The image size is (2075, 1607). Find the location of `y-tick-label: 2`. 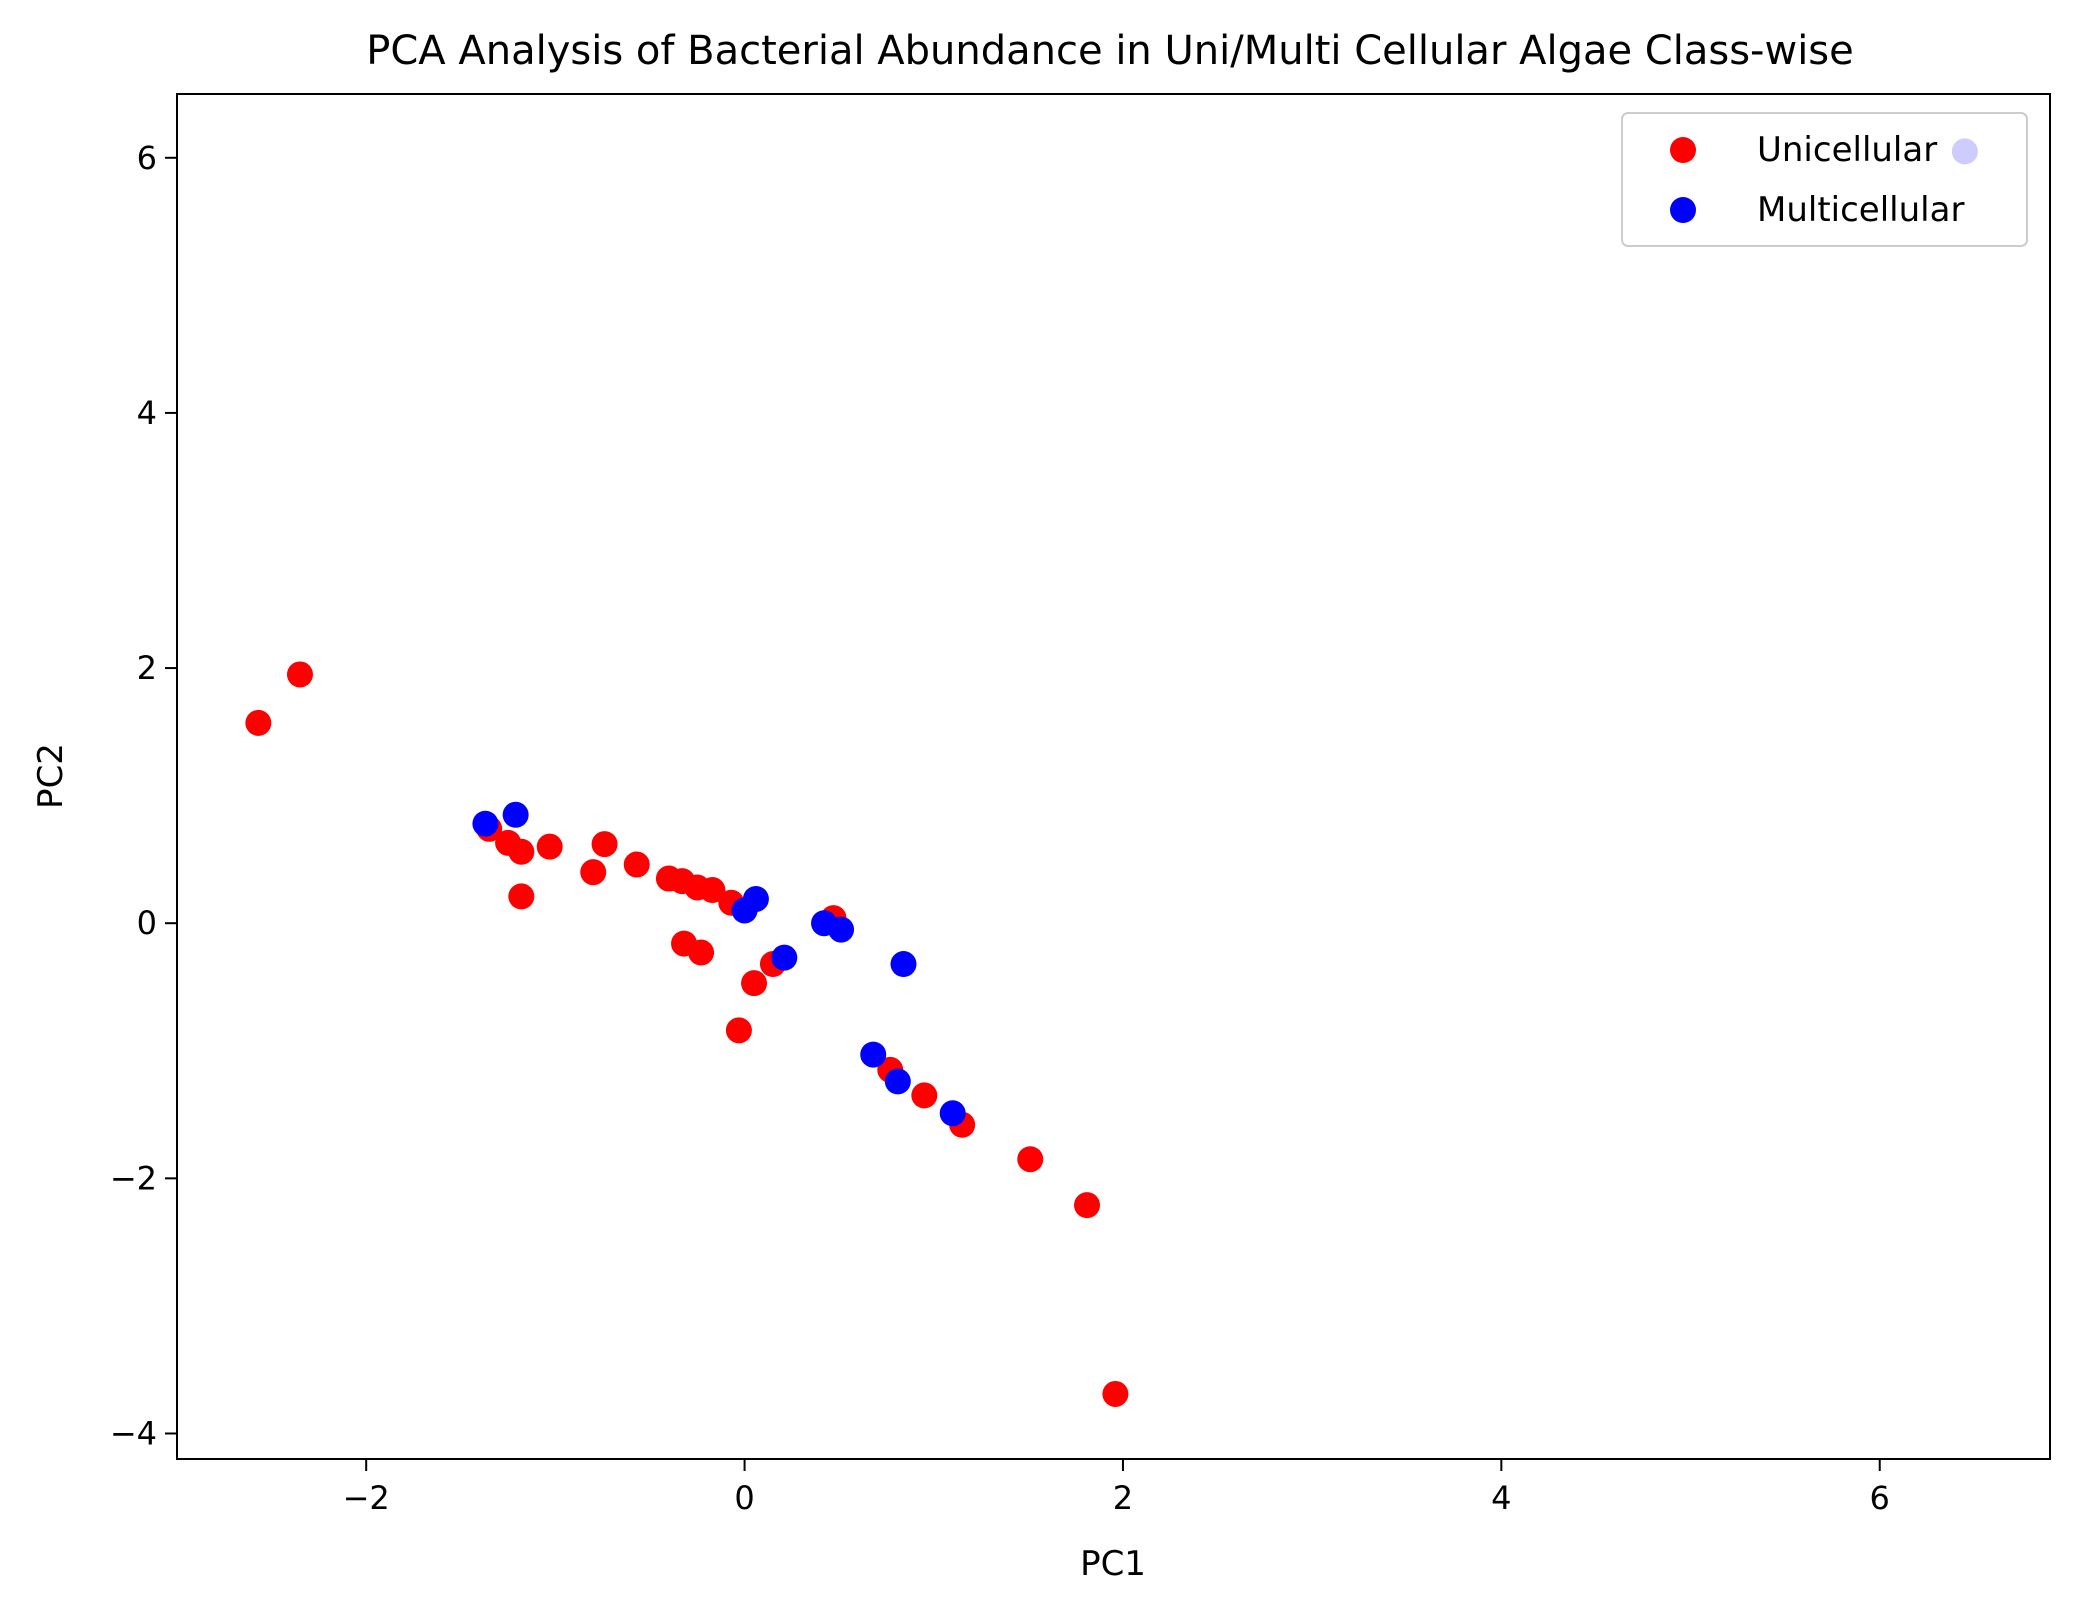

y-tick-label: 2 is located at coordinates (147, 668).